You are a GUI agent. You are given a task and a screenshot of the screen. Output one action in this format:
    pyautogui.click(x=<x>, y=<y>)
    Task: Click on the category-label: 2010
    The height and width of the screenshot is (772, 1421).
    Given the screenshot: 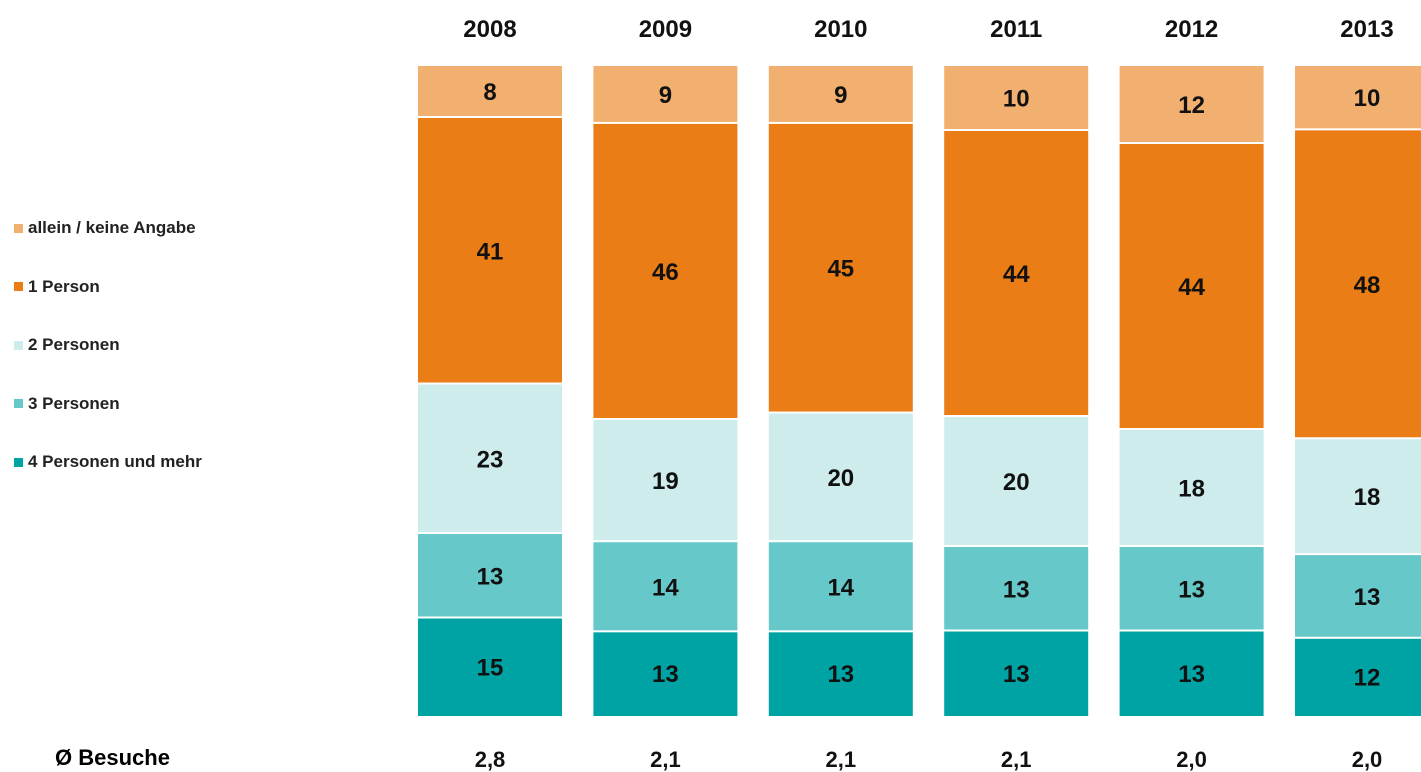 What is the action you would take?
    pyautogui.click(x=840, y=29)
    